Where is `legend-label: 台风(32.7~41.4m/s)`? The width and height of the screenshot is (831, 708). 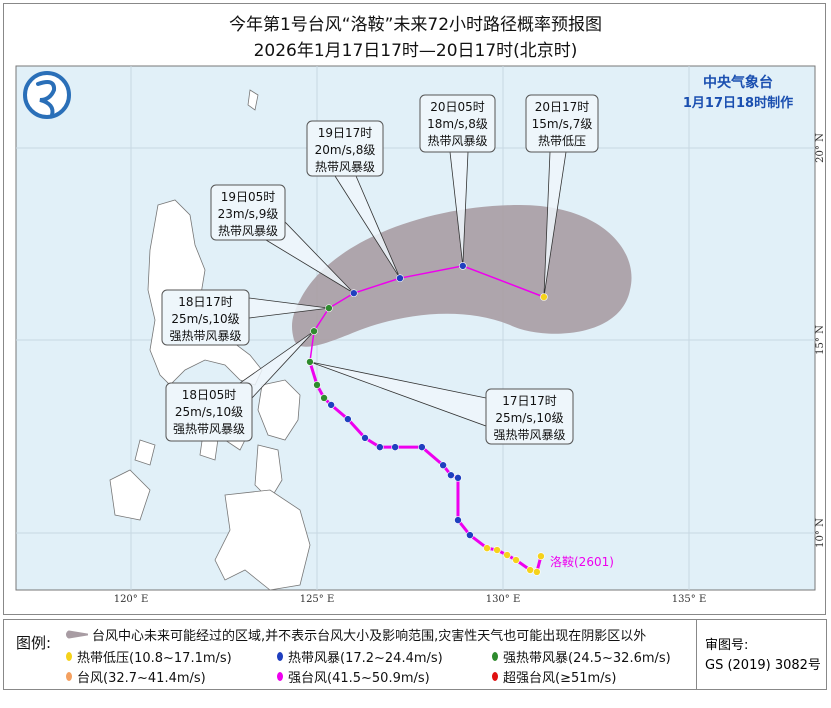 legend-label: 台风(32.7~41.4m/s) is located at coordinates (141, 678).